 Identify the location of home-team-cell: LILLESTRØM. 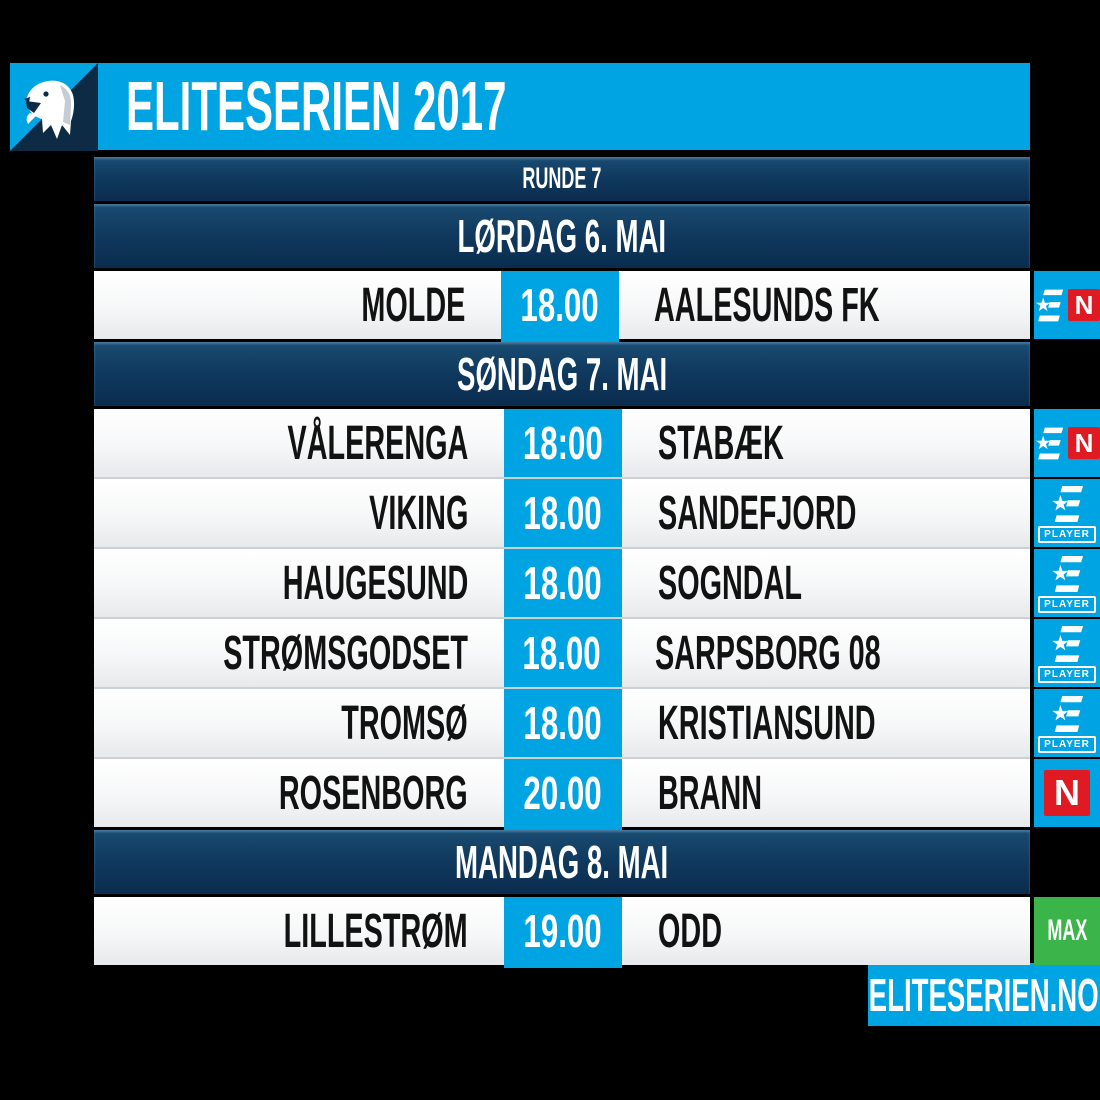
(299, 931).